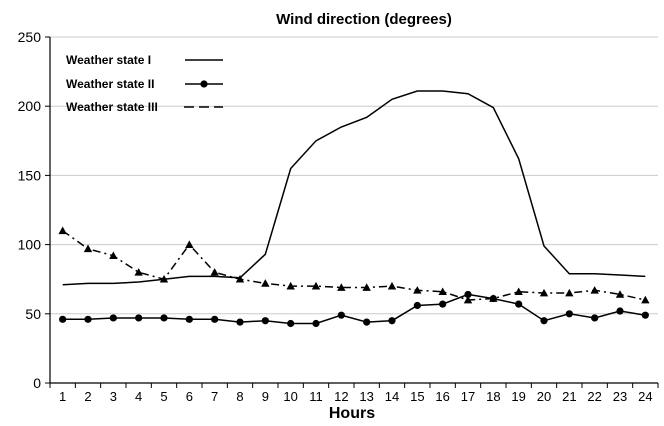 The width and height of the screenshot is (664, 426). Describe the element at coordinates (30, 210) in the screenshot. I see `y-tick-labels: 0 50 100 150 200 250` at that location.